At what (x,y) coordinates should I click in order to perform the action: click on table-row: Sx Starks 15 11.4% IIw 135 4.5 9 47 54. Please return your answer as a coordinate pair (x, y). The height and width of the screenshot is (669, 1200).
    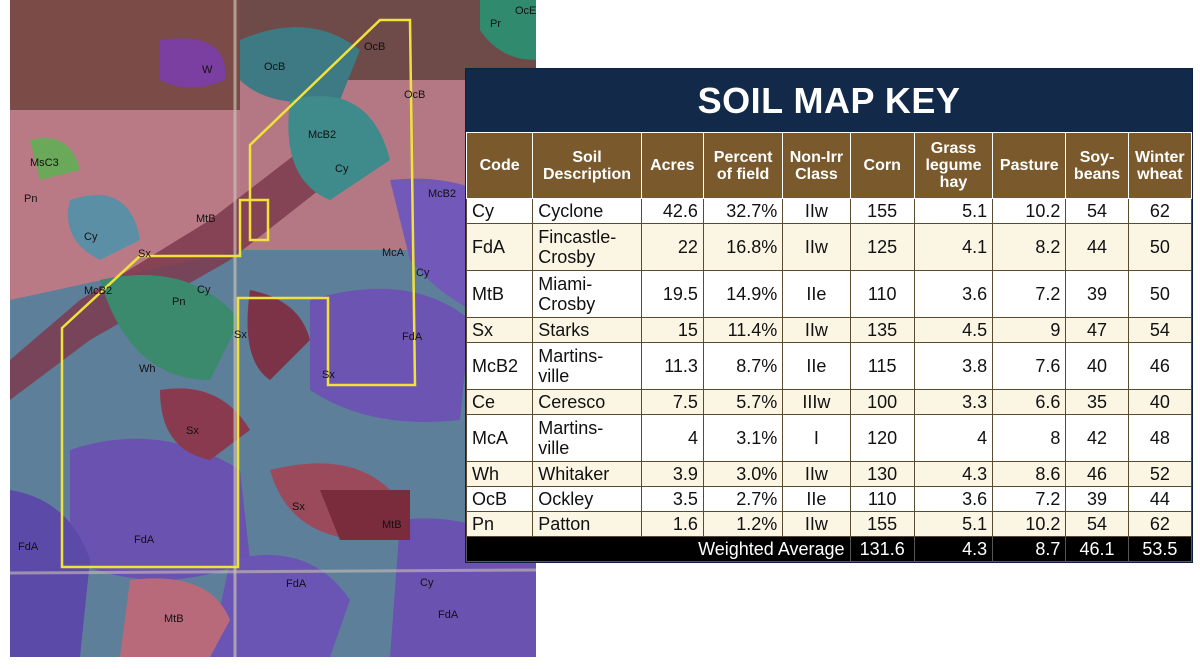
    Looking at the image, I should click on (829, 330).